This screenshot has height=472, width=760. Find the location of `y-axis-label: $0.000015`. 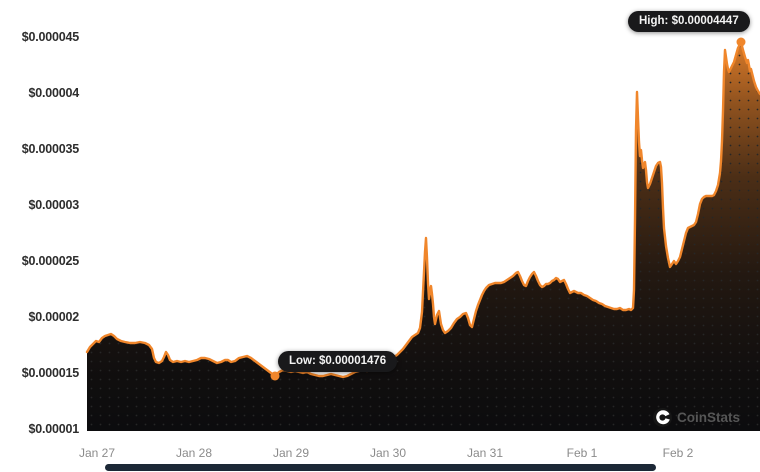

y-axis-label: $0.000015 is located at coordinates (50, 373).